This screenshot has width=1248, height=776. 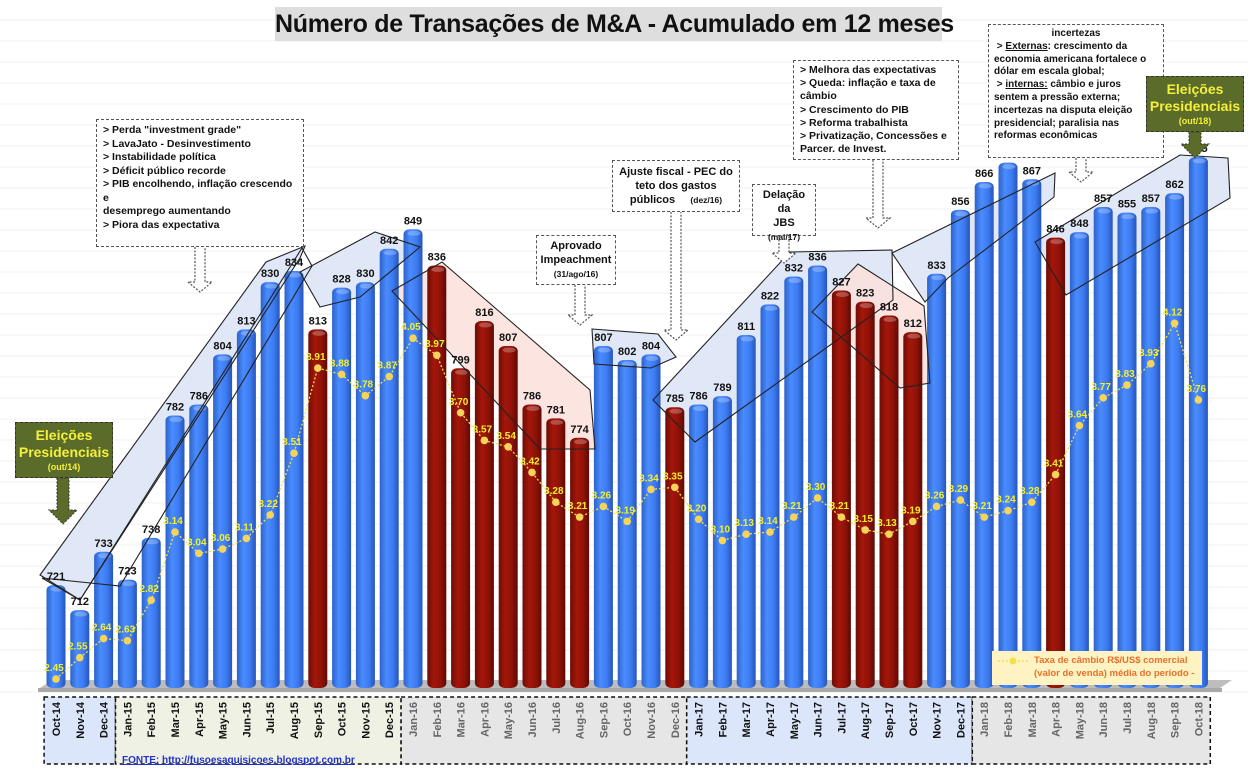 I want to click on exchange-rate-label: 3.93, so click(x=1149, y=353).